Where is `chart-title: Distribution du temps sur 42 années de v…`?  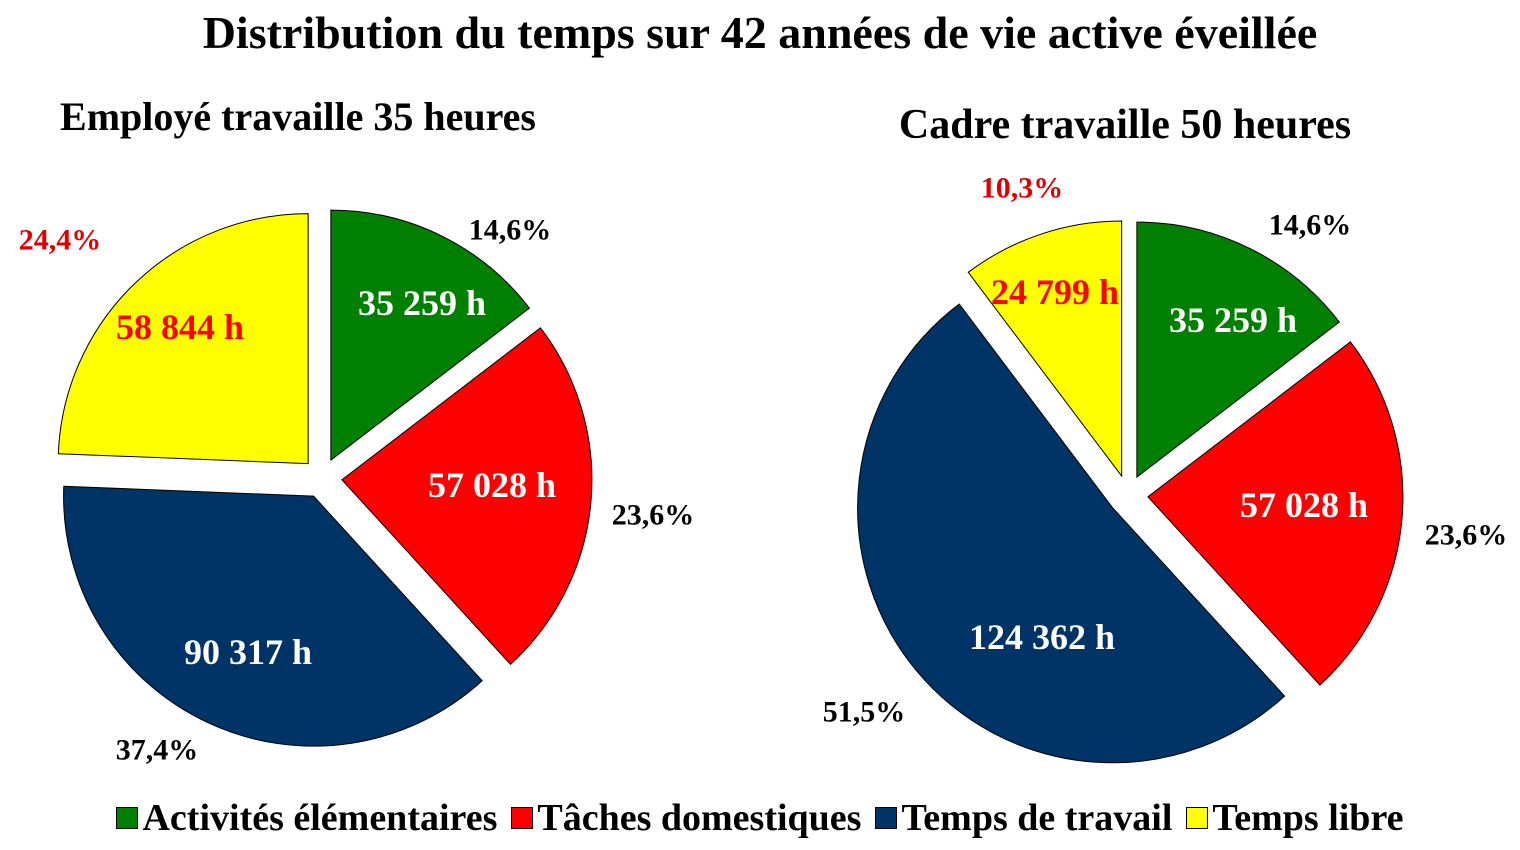
chart-title: Distribution du temps sur 42 années de v… is located at coordinates (760, 32).